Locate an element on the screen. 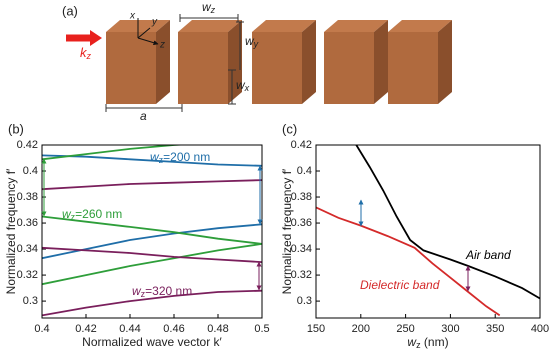 The image size is (550, 351). wz-label: wz is located at coordinates (209, 7).